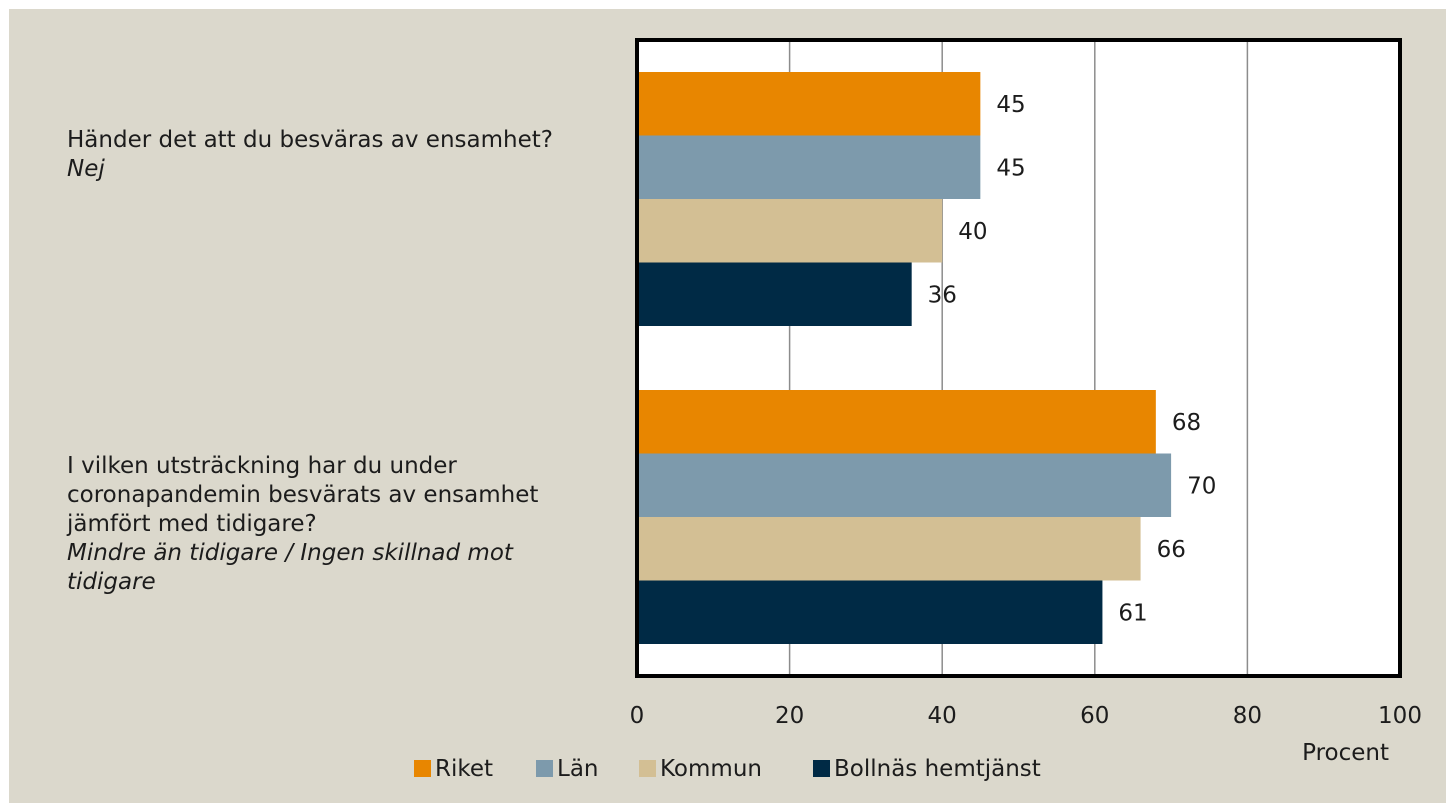  What do you see at coordinates (942, 295) in the screenshot?
I see `data-label-1-4: 36` at bounding box center [942, 295].